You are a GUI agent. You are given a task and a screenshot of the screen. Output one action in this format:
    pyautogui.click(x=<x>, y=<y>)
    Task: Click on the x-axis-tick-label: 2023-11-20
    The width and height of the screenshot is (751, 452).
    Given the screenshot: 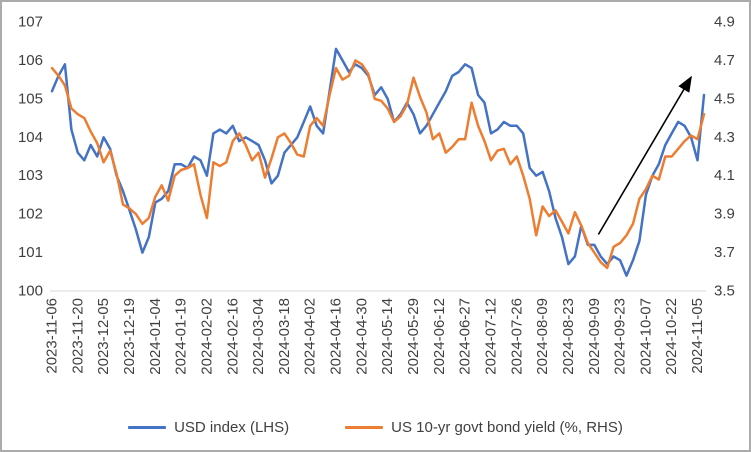 What is the action you would take?
    pyautogui.click(x=77, y=336)
    